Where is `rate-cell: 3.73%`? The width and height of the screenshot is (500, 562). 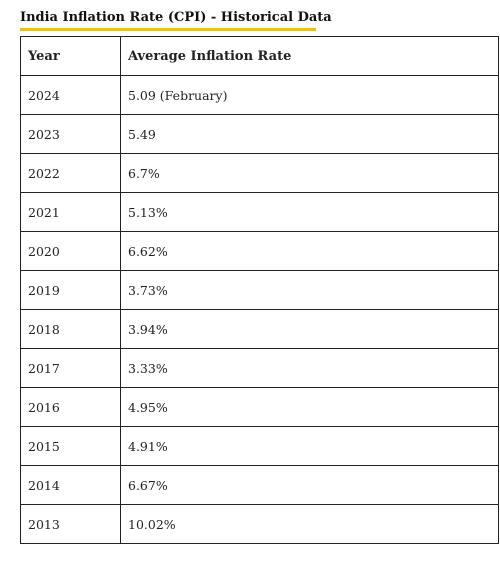
rate-cell: 3.73% is located at coordinates (309, 290).